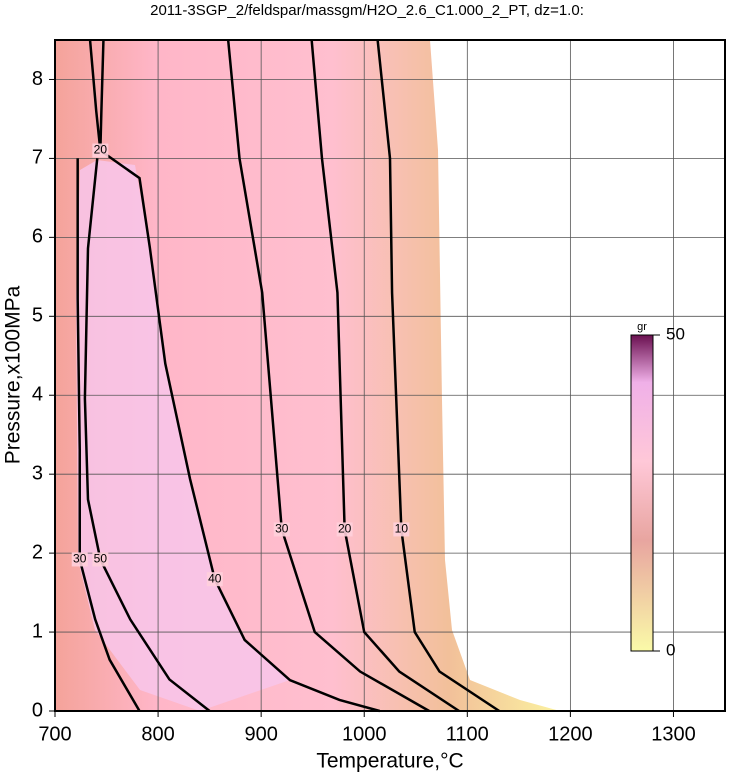 This screenshot has width=734, height=781. I want to click on x-tick-label: 1000, so click(364, 734).